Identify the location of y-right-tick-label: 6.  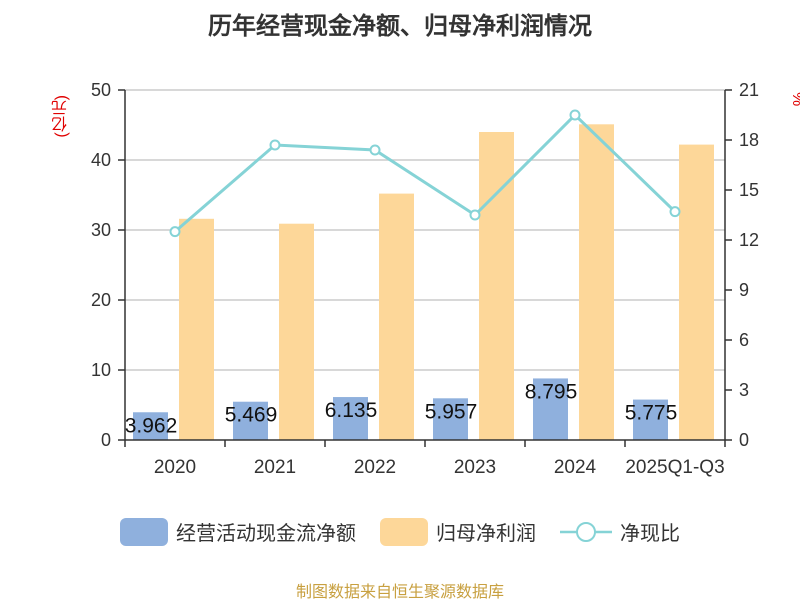
(744, 340).